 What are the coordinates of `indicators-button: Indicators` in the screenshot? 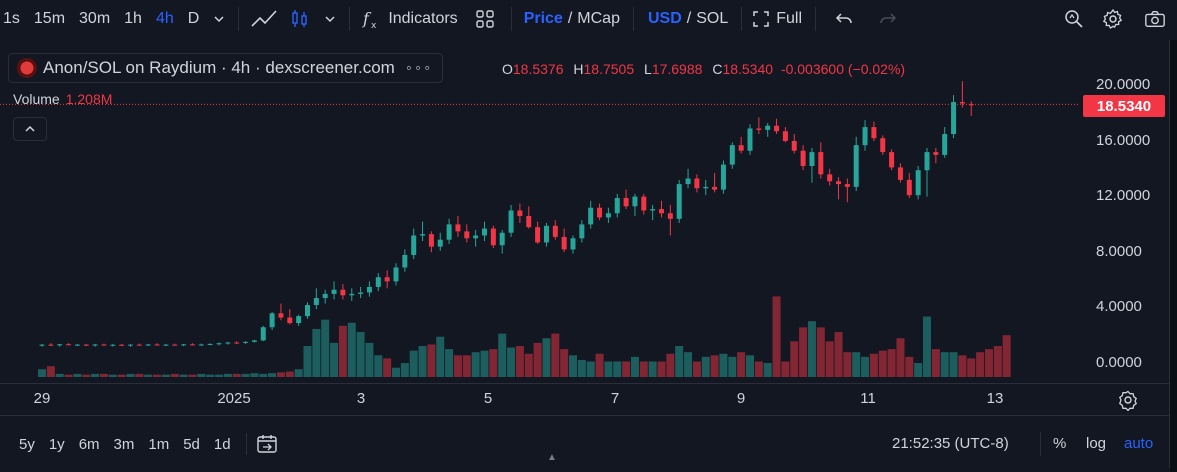 It's located at (423, 18).